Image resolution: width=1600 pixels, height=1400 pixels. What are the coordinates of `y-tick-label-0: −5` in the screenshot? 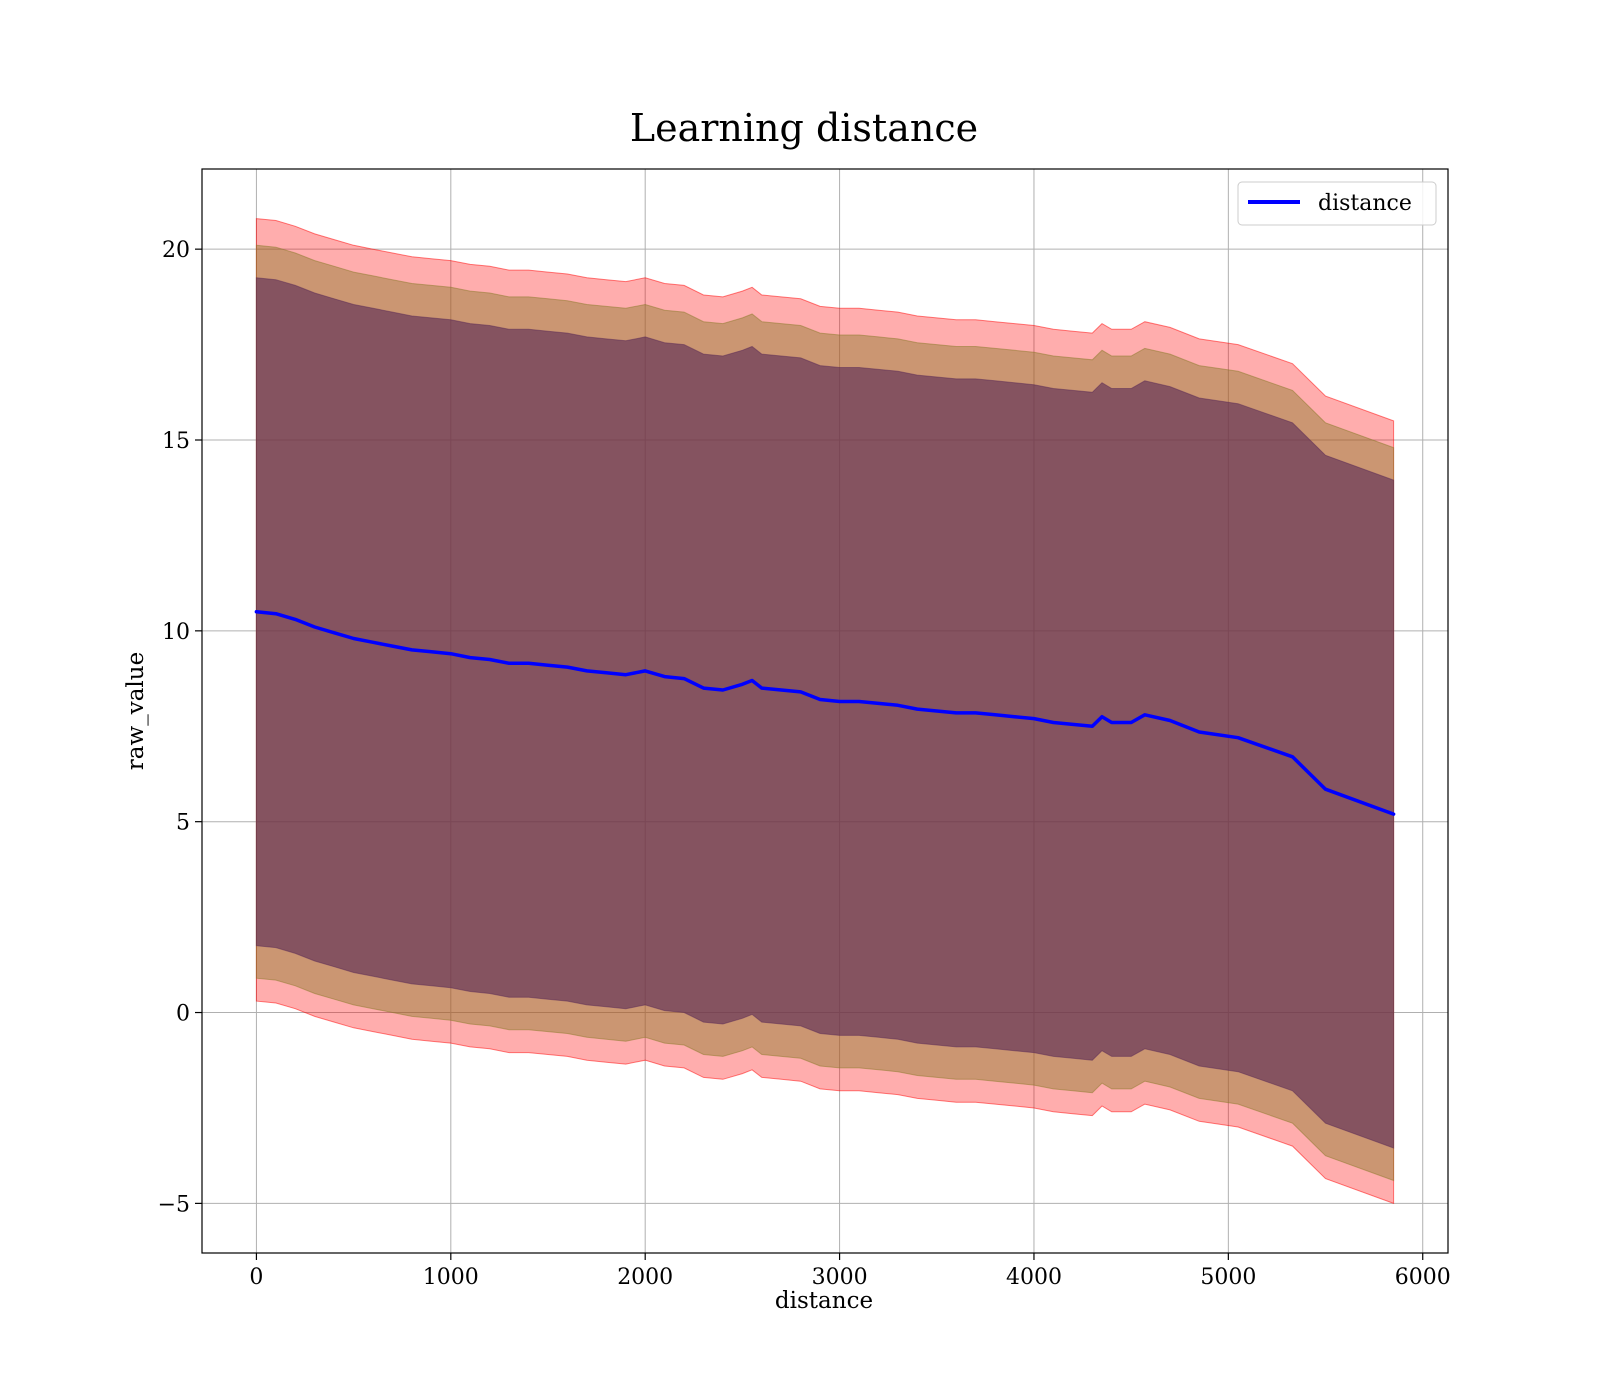 It's located at (174, 1204).